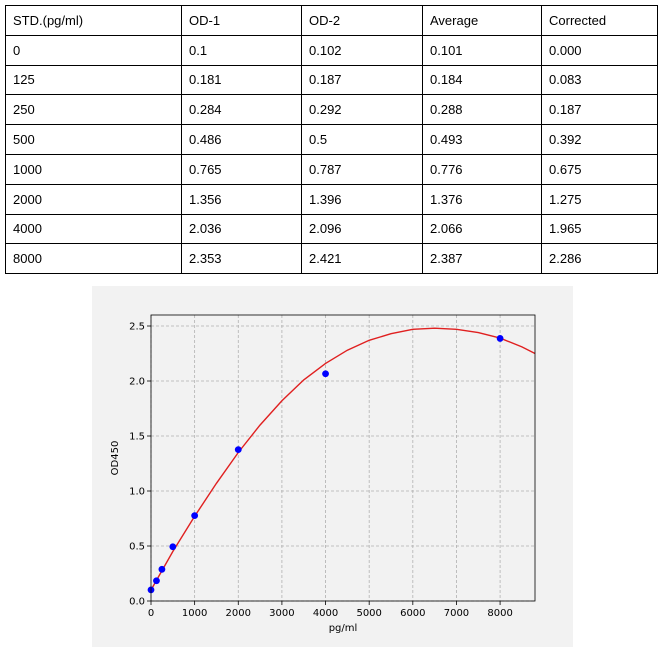  I want to click on table-row: 8000 2.353 2.421 2.387 2.286, so click(331, 259).